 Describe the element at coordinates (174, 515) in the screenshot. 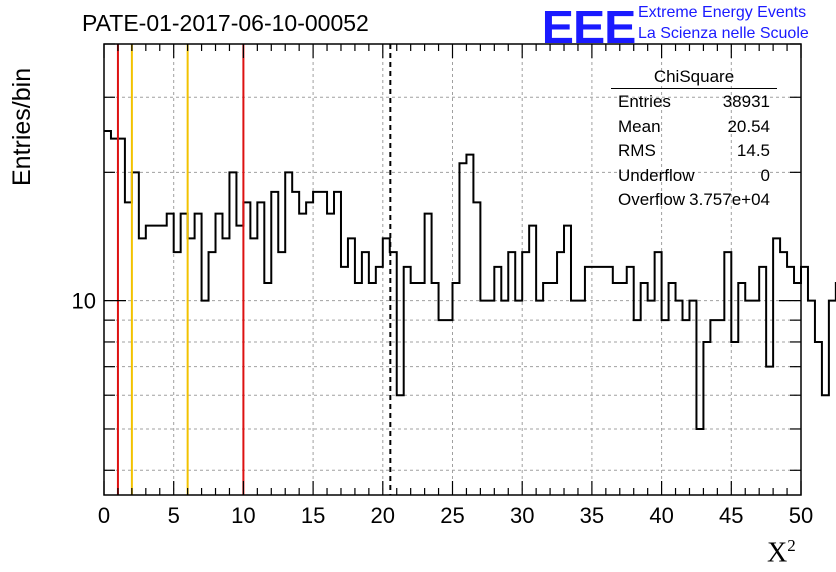

I see `x-tick-label: 5` at that location.